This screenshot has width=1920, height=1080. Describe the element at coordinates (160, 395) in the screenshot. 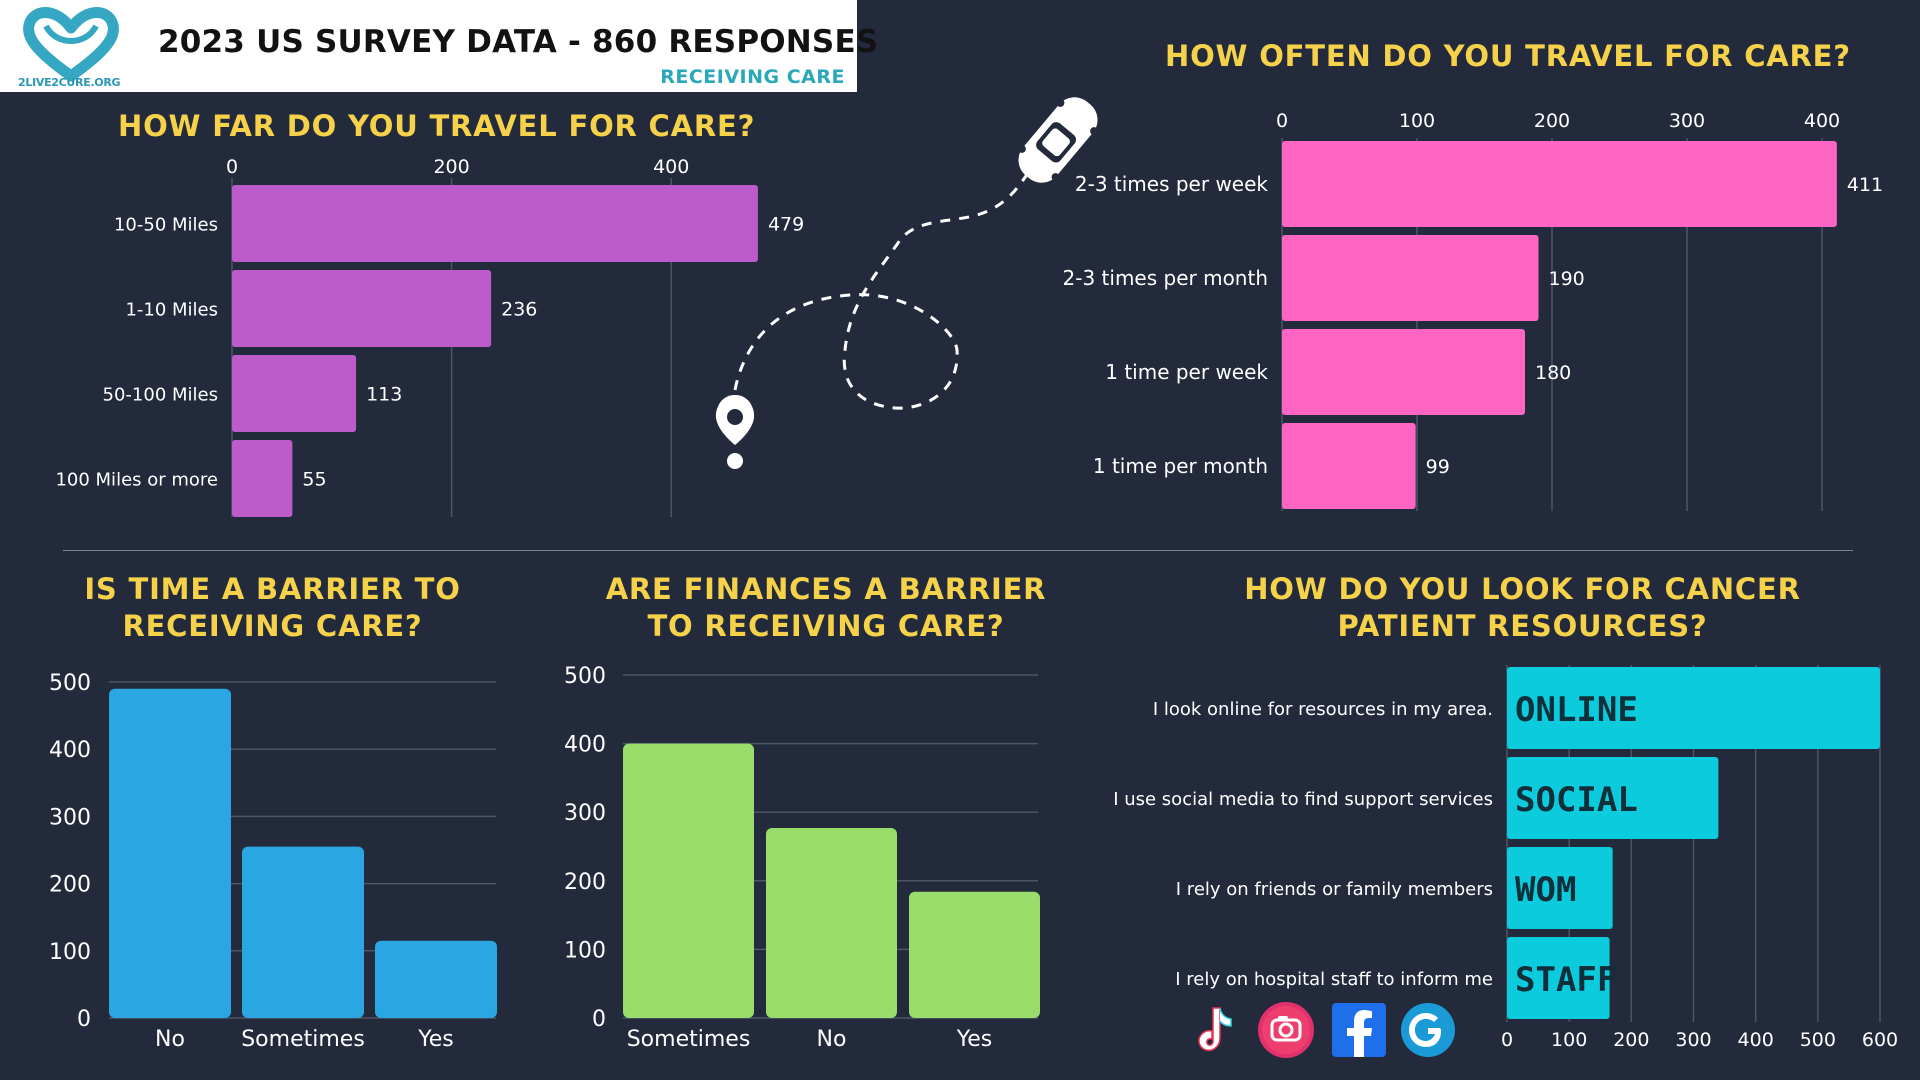

I see `category-label: 50-100 Miles` at that location.